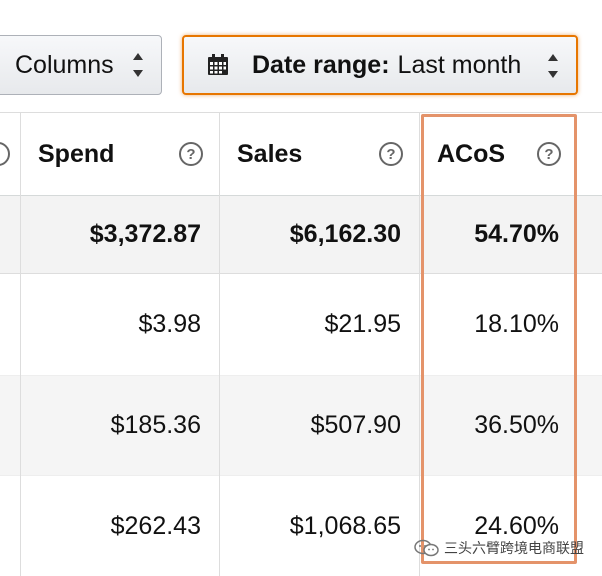 This screenshot has height=576, width=602. What do you see at coordinates (514, 548) in the screenshot?
I see `watermark-text: 三头六臂跨境电商联盟` at bounding box center [514, 548].